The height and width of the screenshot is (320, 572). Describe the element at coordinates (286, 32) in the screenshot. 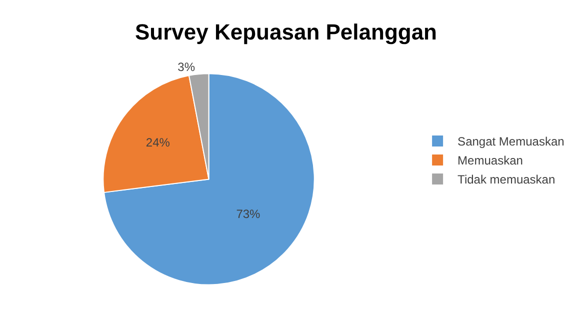

I see `chart-title: Survey Kepuasan Pelanggan` at that location.